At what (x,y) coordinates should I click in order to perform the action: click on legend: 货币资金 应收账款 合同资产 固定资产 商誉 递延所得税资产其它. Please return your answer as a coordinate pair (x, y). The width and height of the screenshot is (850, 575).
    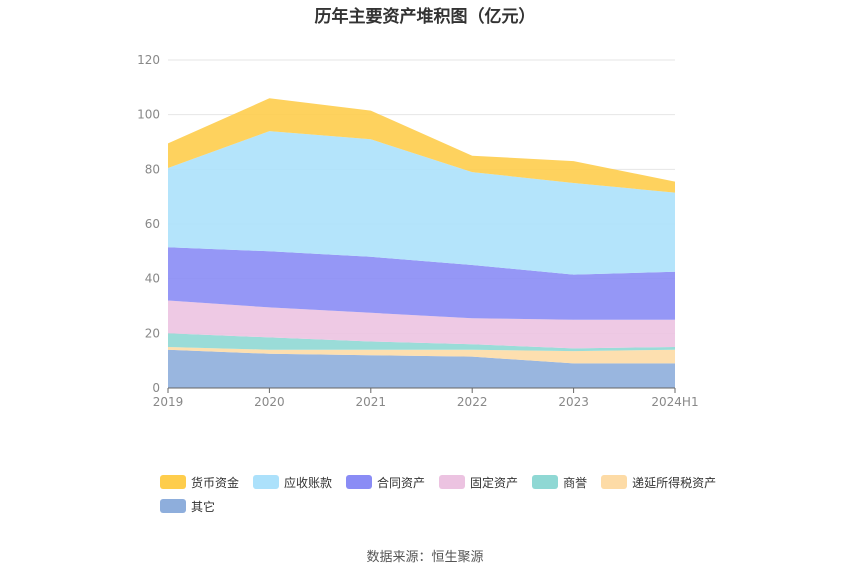
    Looking at the image, I should click on (440, 494).